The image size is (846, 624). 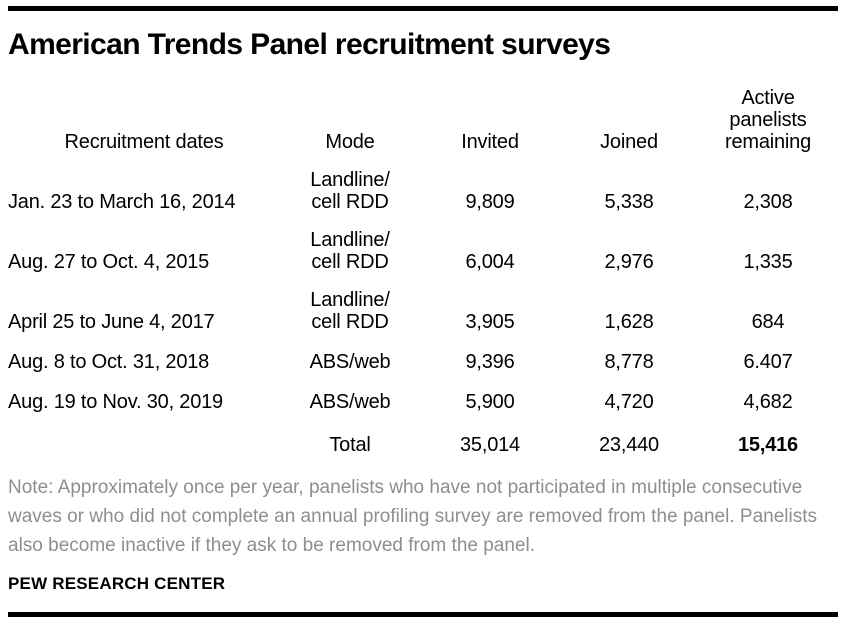 What do you see at coordinates (768, 262) in the screenshot?
I see `active-remaining-cell: 1,335` at bounding box center [768, 262].